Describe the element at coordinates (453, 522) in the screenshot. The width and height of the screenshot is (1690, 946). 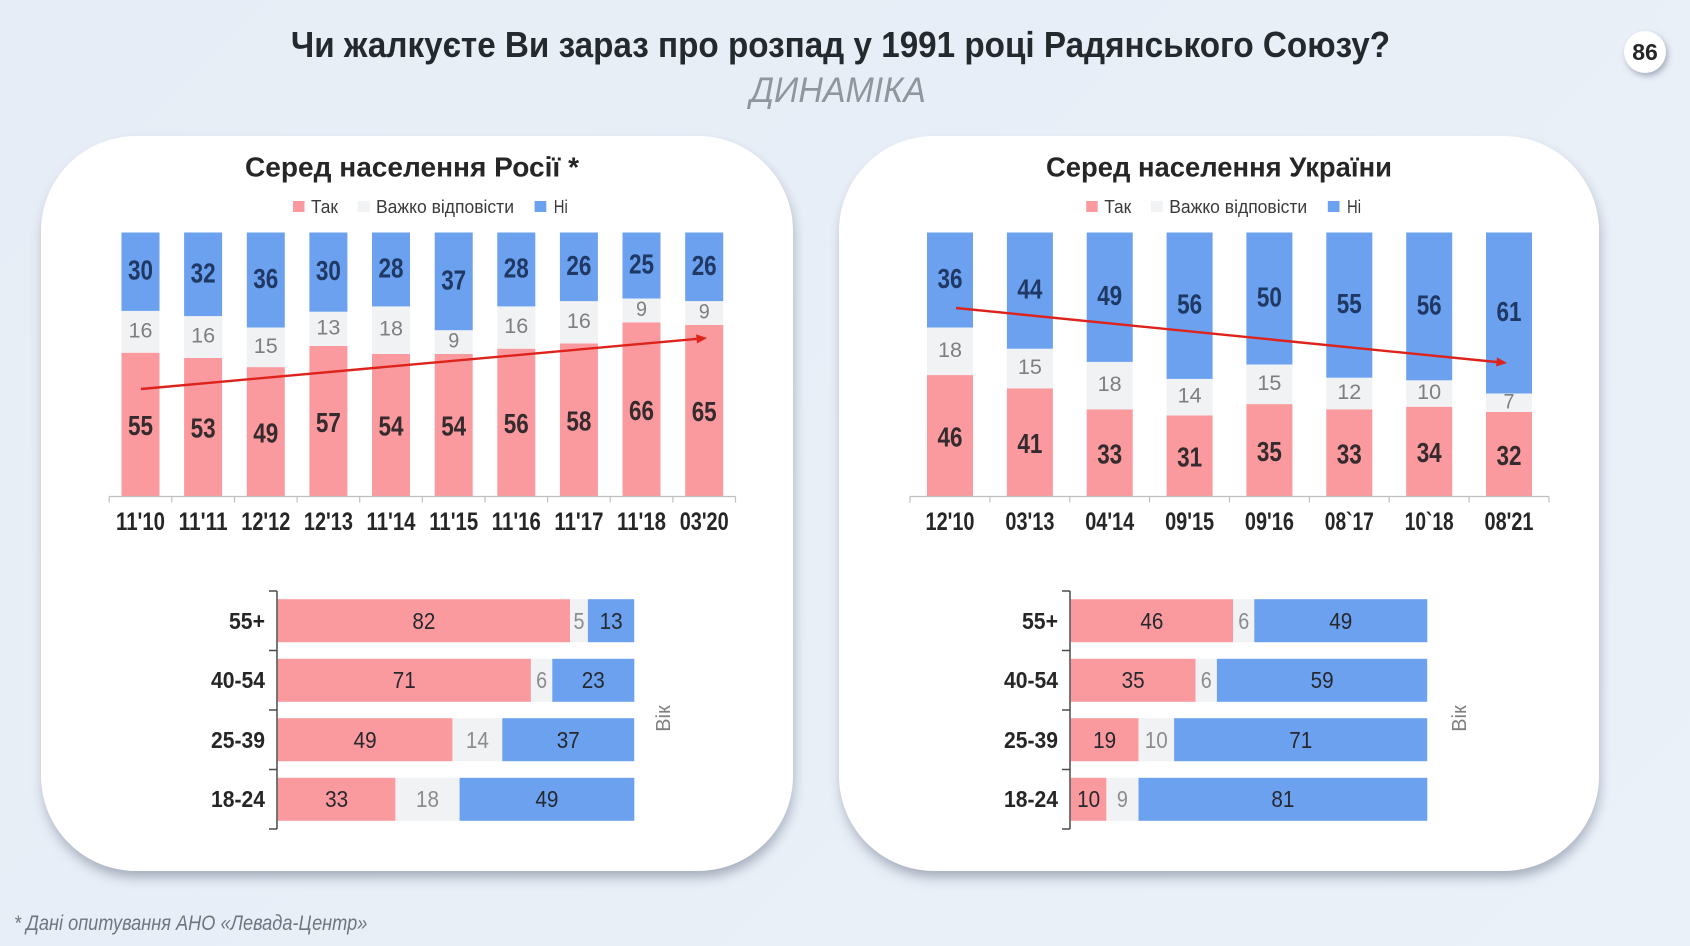
I see `svg-text: 11'15` at that location.